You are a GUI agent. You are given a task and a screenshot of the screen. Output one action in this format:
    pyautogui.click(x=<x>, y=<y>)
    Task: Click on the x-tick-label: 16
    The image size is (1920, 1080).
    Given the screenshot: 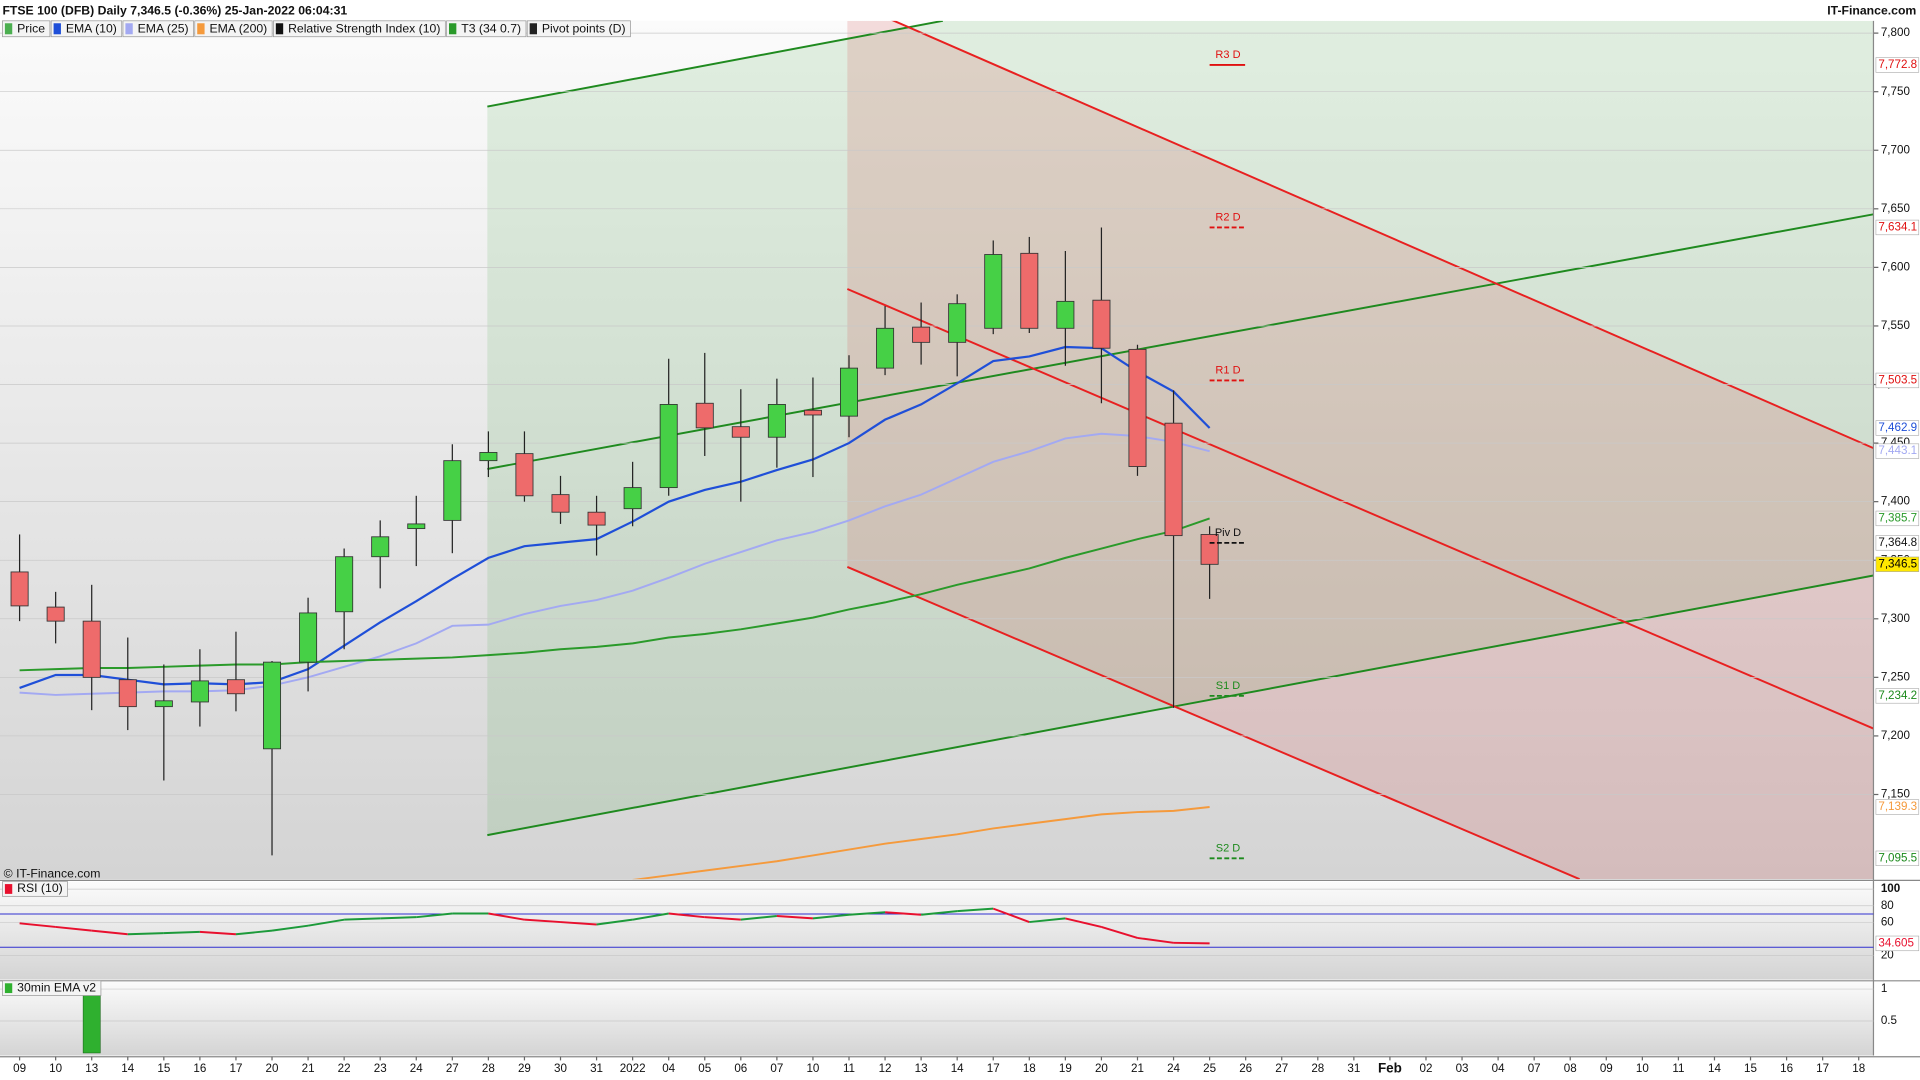 What is the action you would take?
    pyautogui.click(x=199, y=1068)
    